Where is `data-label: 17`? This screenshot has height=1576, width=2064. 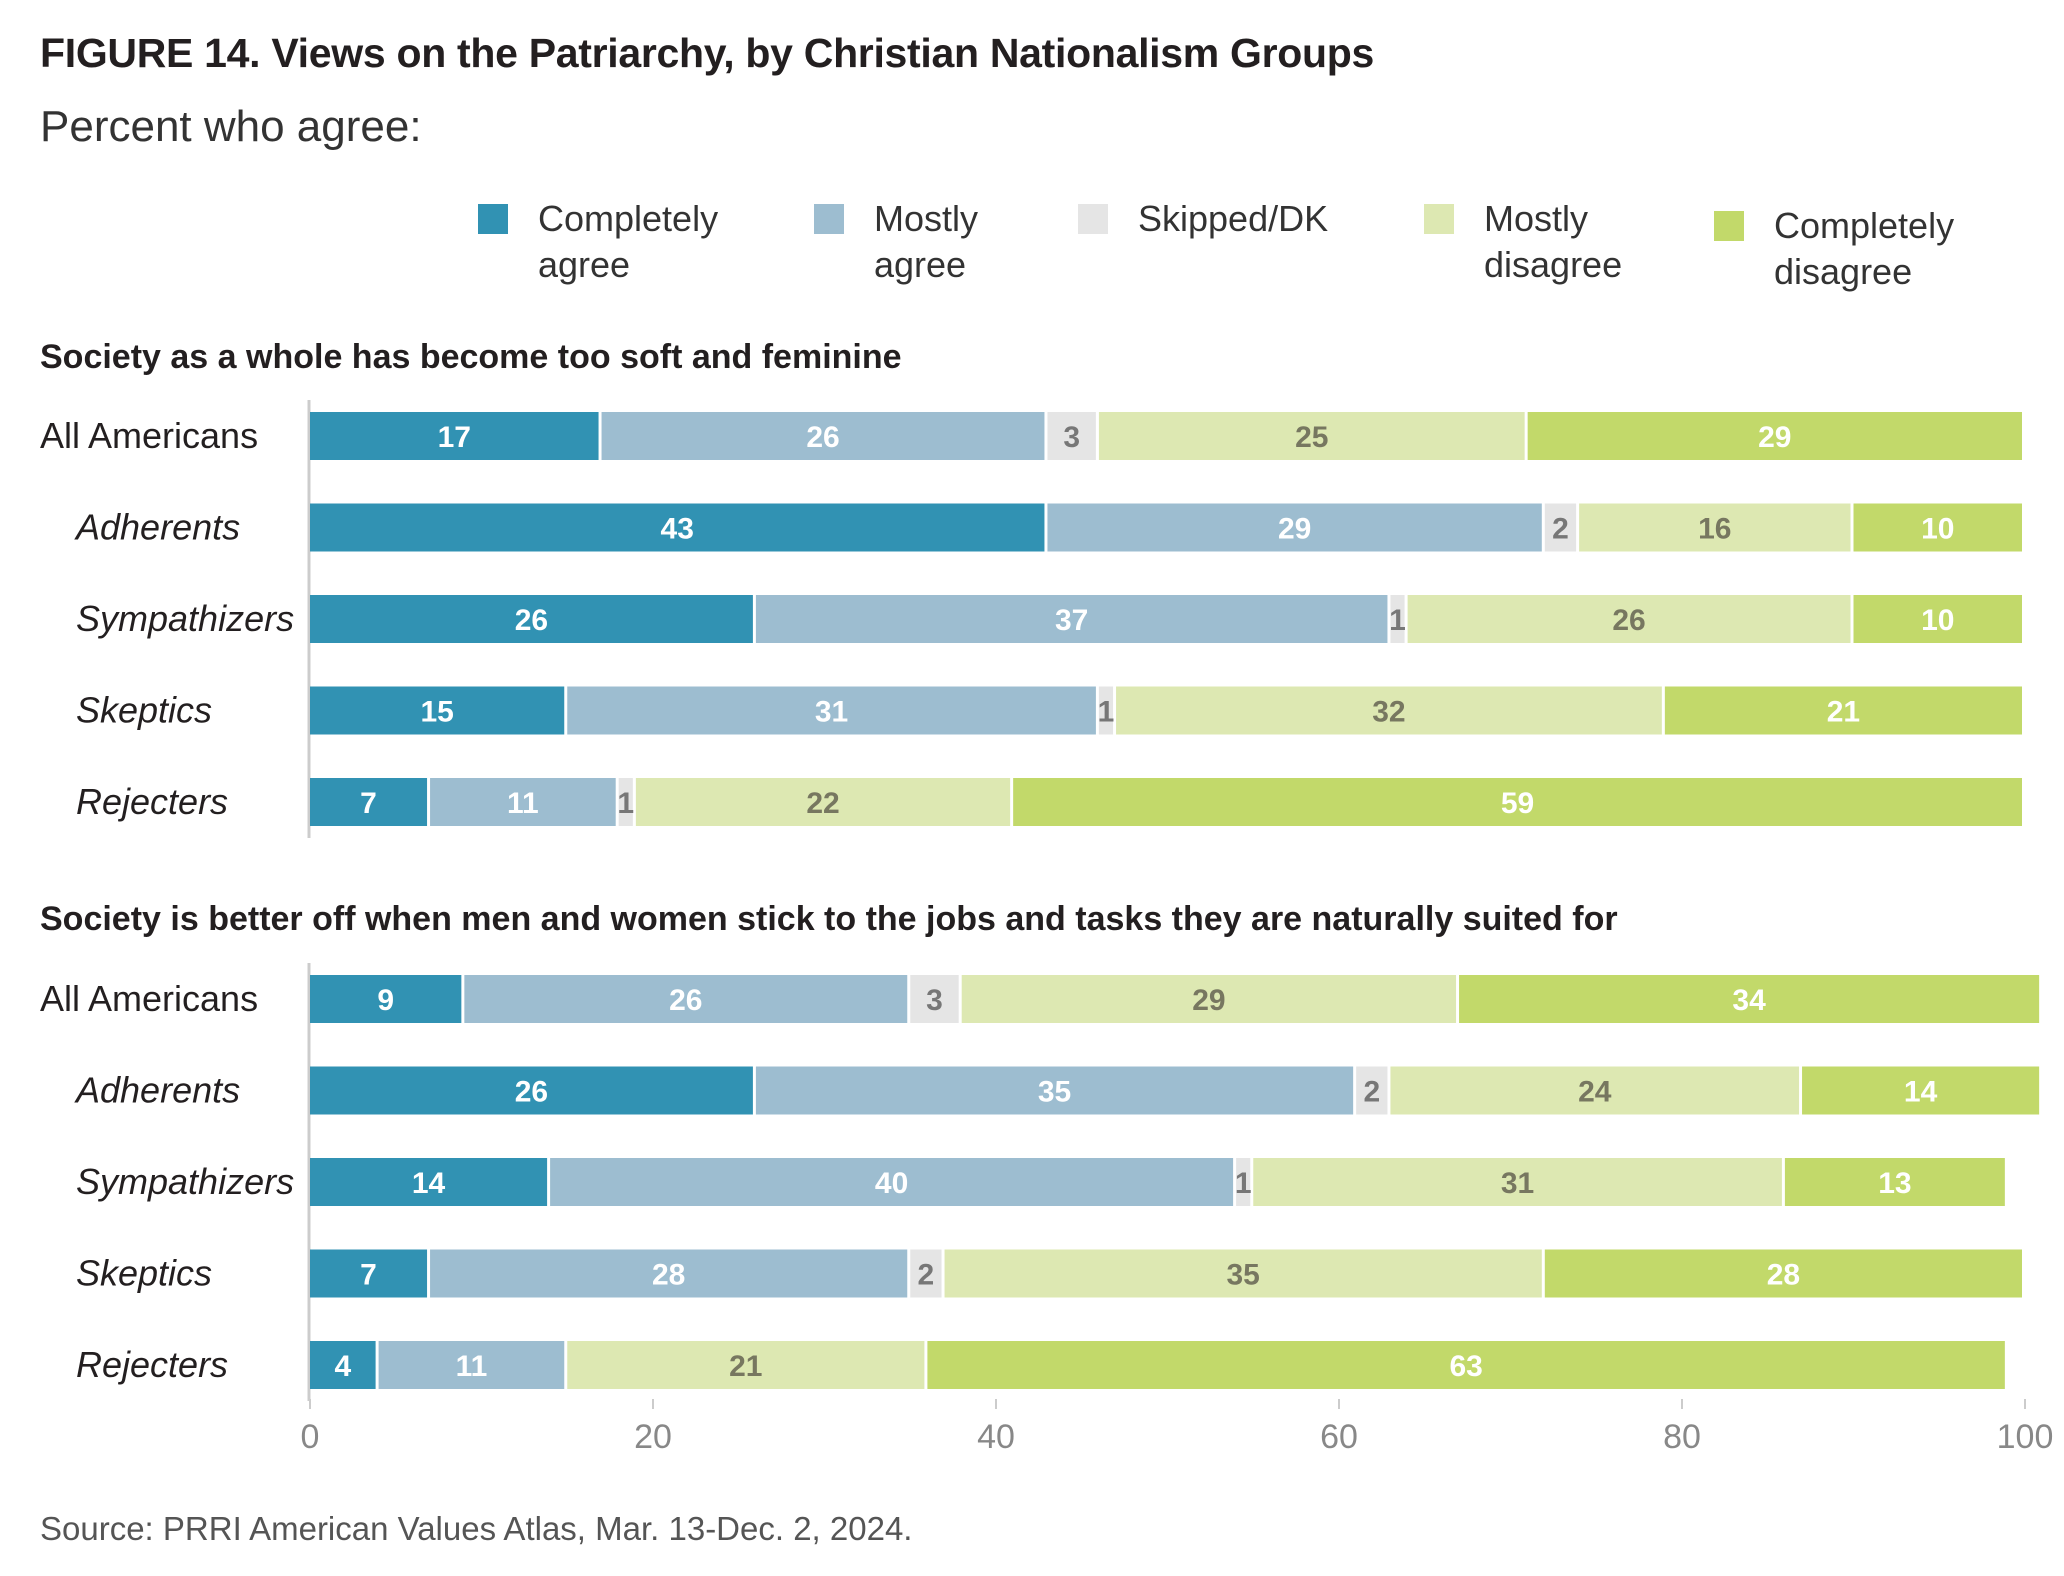 data-label: 17 is located at coordinates (454, 437).